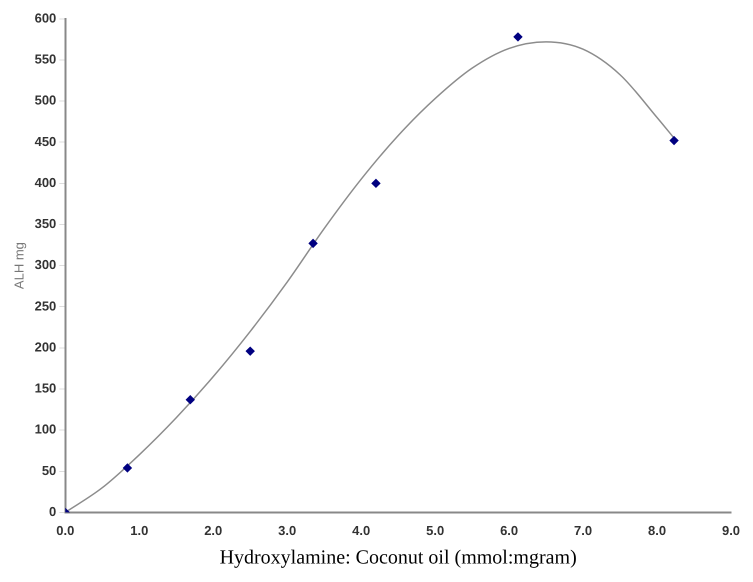 The width and height of the screenshot is (753, 582). I want to click on y-tick-label: 600, so click(45, 18).